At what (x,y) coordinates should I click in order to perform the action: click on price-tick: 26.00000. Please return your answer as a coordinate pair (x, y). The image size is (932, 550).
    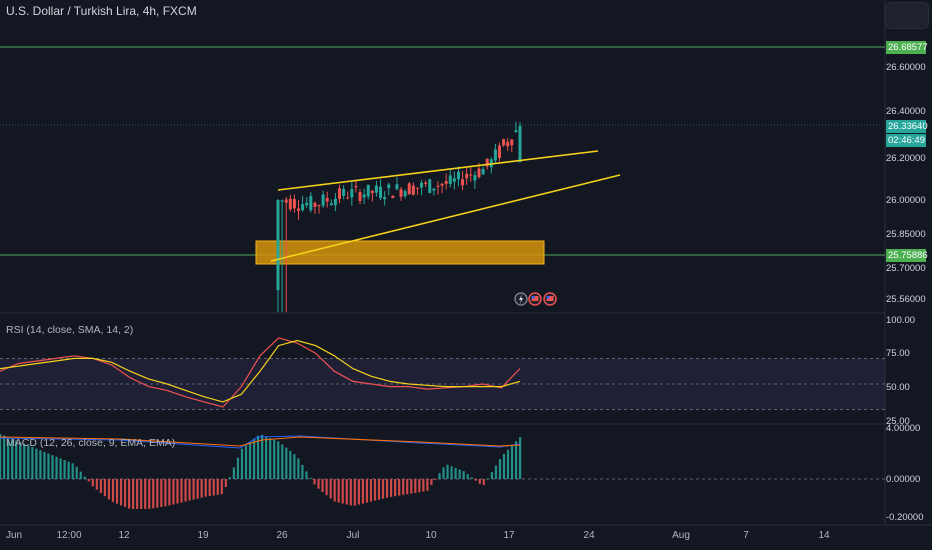
    Looking at the image, I should click on (906, 200).